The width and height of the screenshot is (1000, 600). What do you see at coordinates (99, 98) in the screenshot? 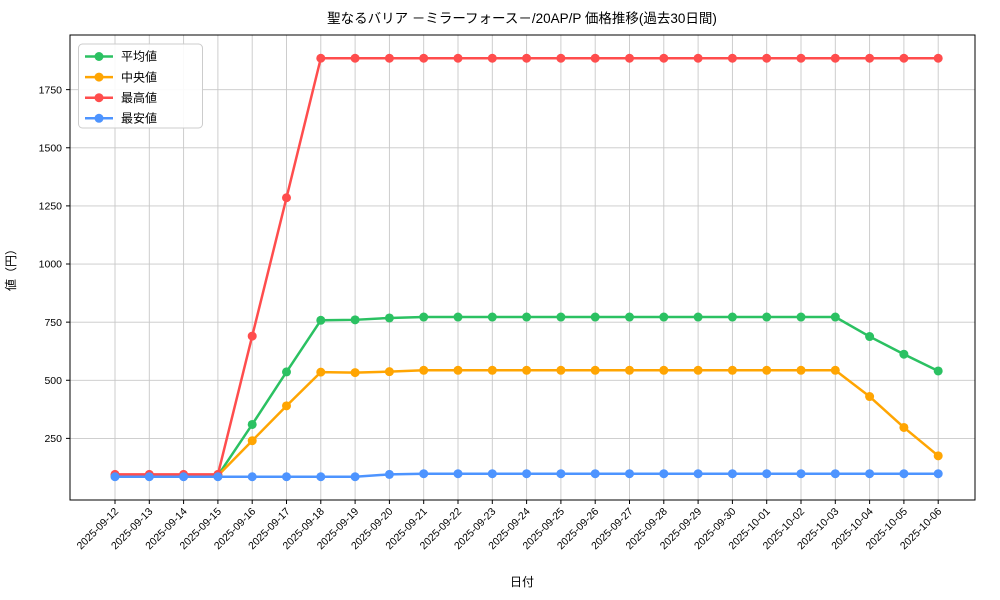
I see `legend-swatch-marker-max` at bounding box center [99, 98].